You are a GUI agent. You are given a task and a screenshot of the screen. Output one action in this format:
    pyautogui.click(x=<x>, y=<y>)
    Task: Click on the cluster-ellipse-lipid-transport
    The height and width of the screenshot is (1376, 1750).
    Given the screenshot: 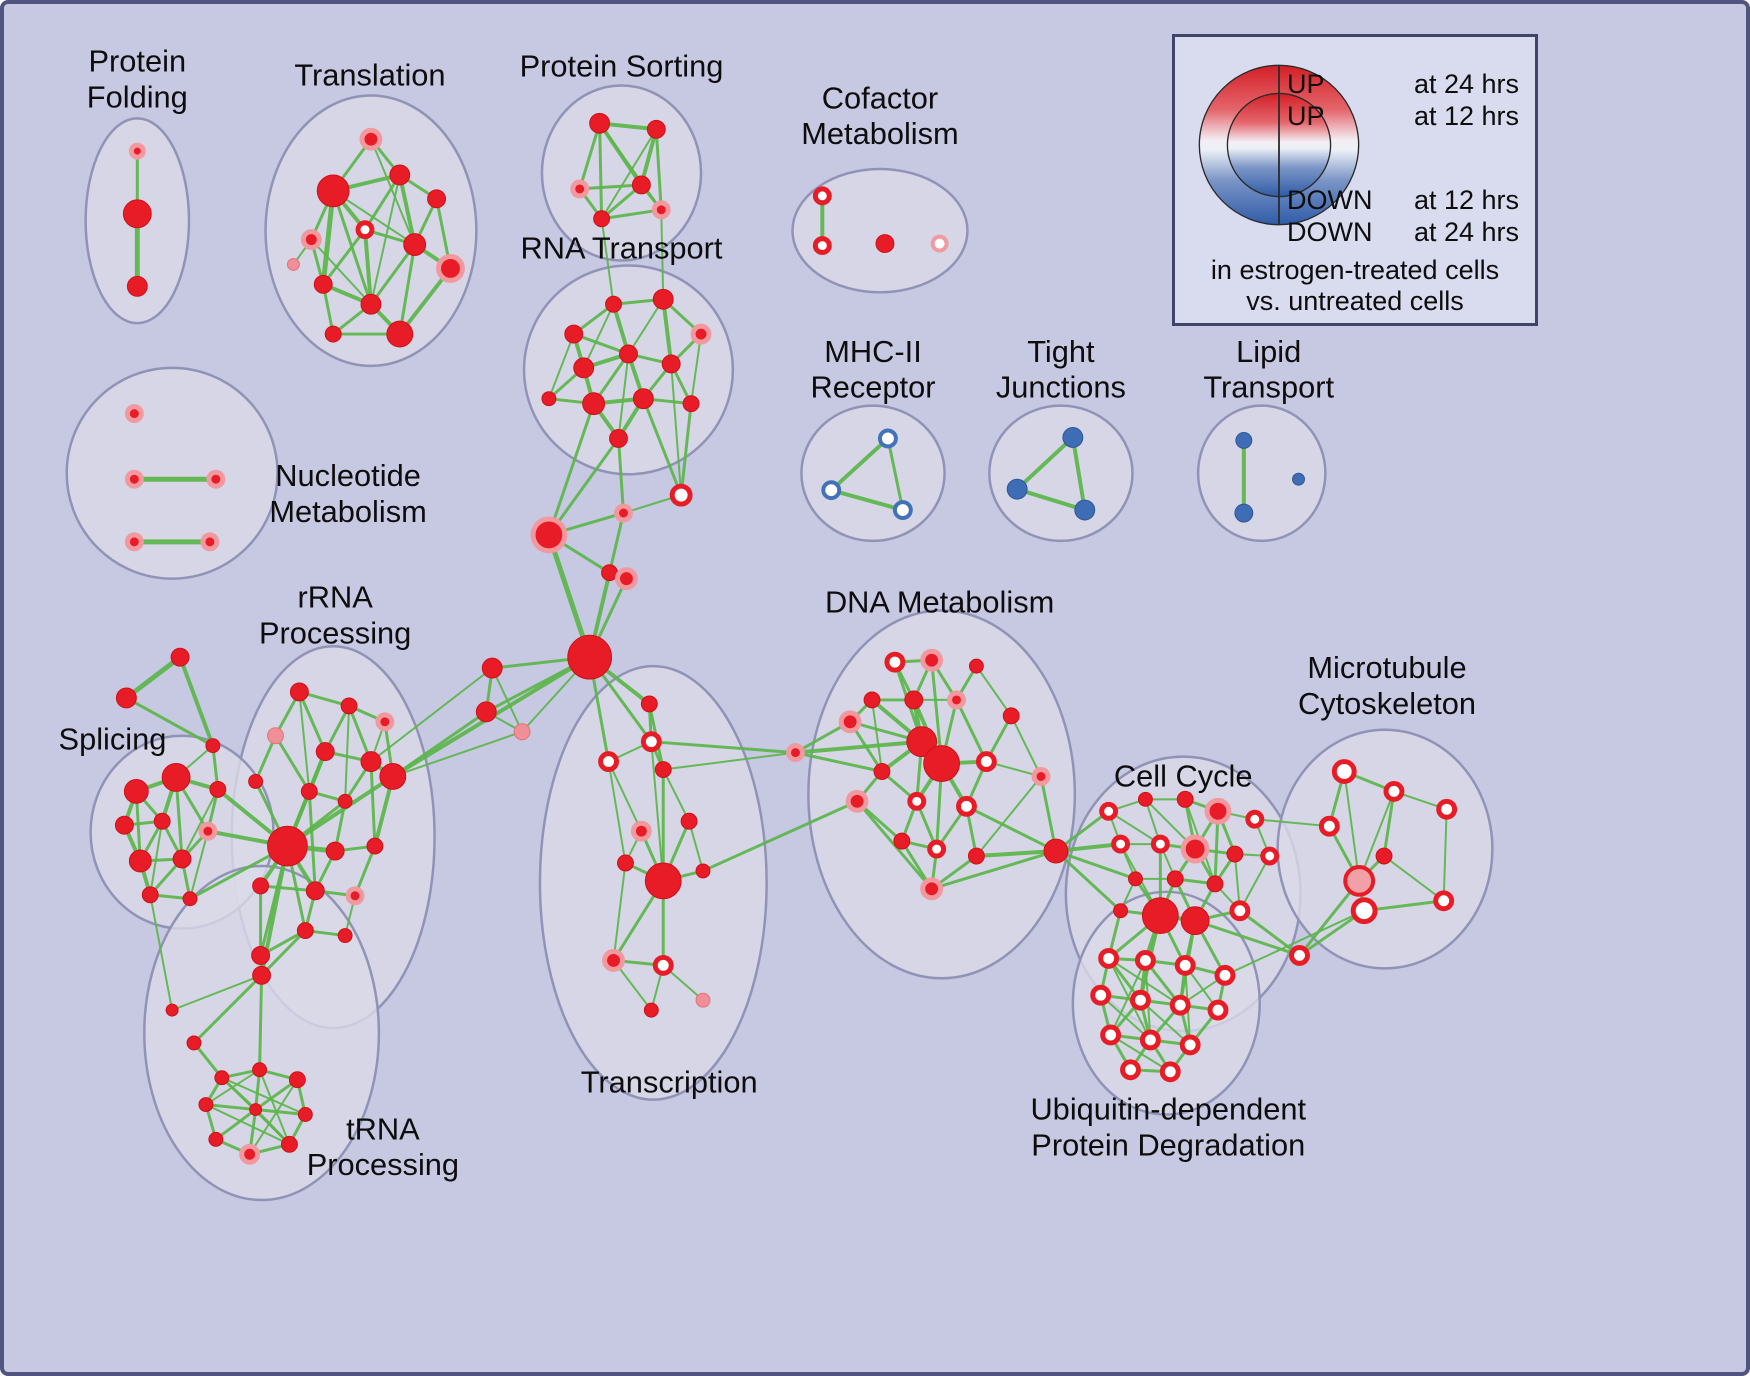 What is the action you would take?
    pyautogui.click(x=1261, y=473)
    